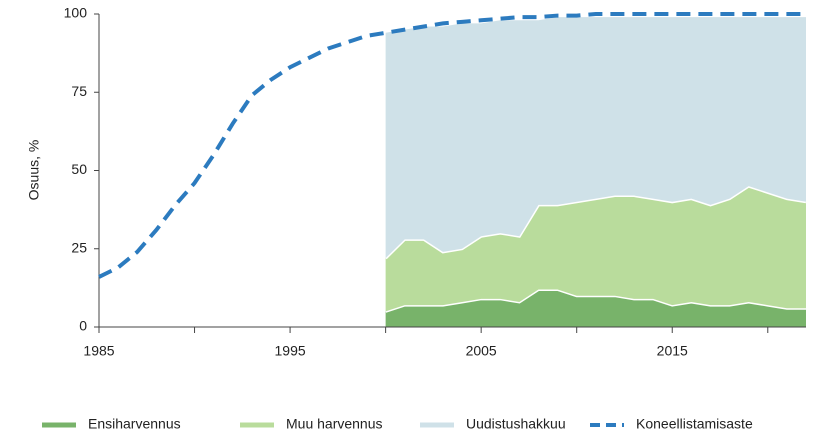 The height and width of the screenshot is (438, 816). Describe the element at coordinates (134, 424) in the screenshot. I see `legend-label: Ensiharvennus` at that location.